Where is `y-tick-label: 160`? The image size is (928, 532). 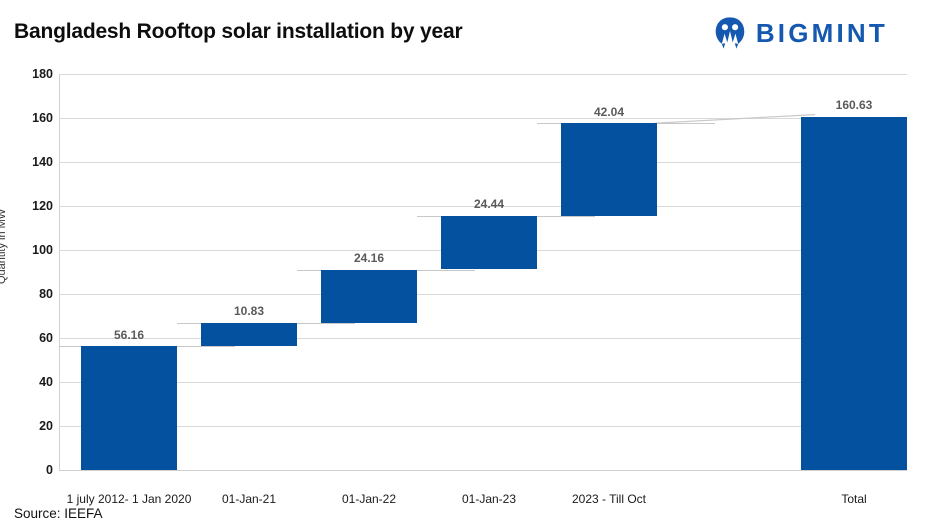 y-tick-label: 160 is located at coordinates (42, 118).